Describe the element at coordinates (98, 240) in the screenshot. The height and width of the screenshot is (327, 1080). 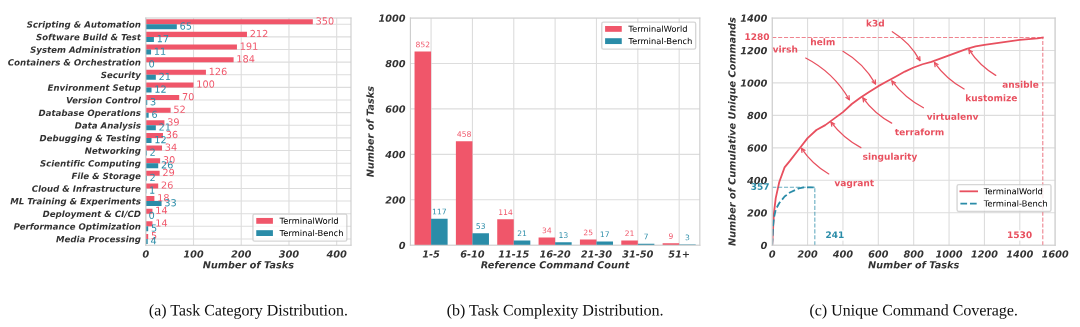
I see `y-tick-label: Media Processing` at that location.